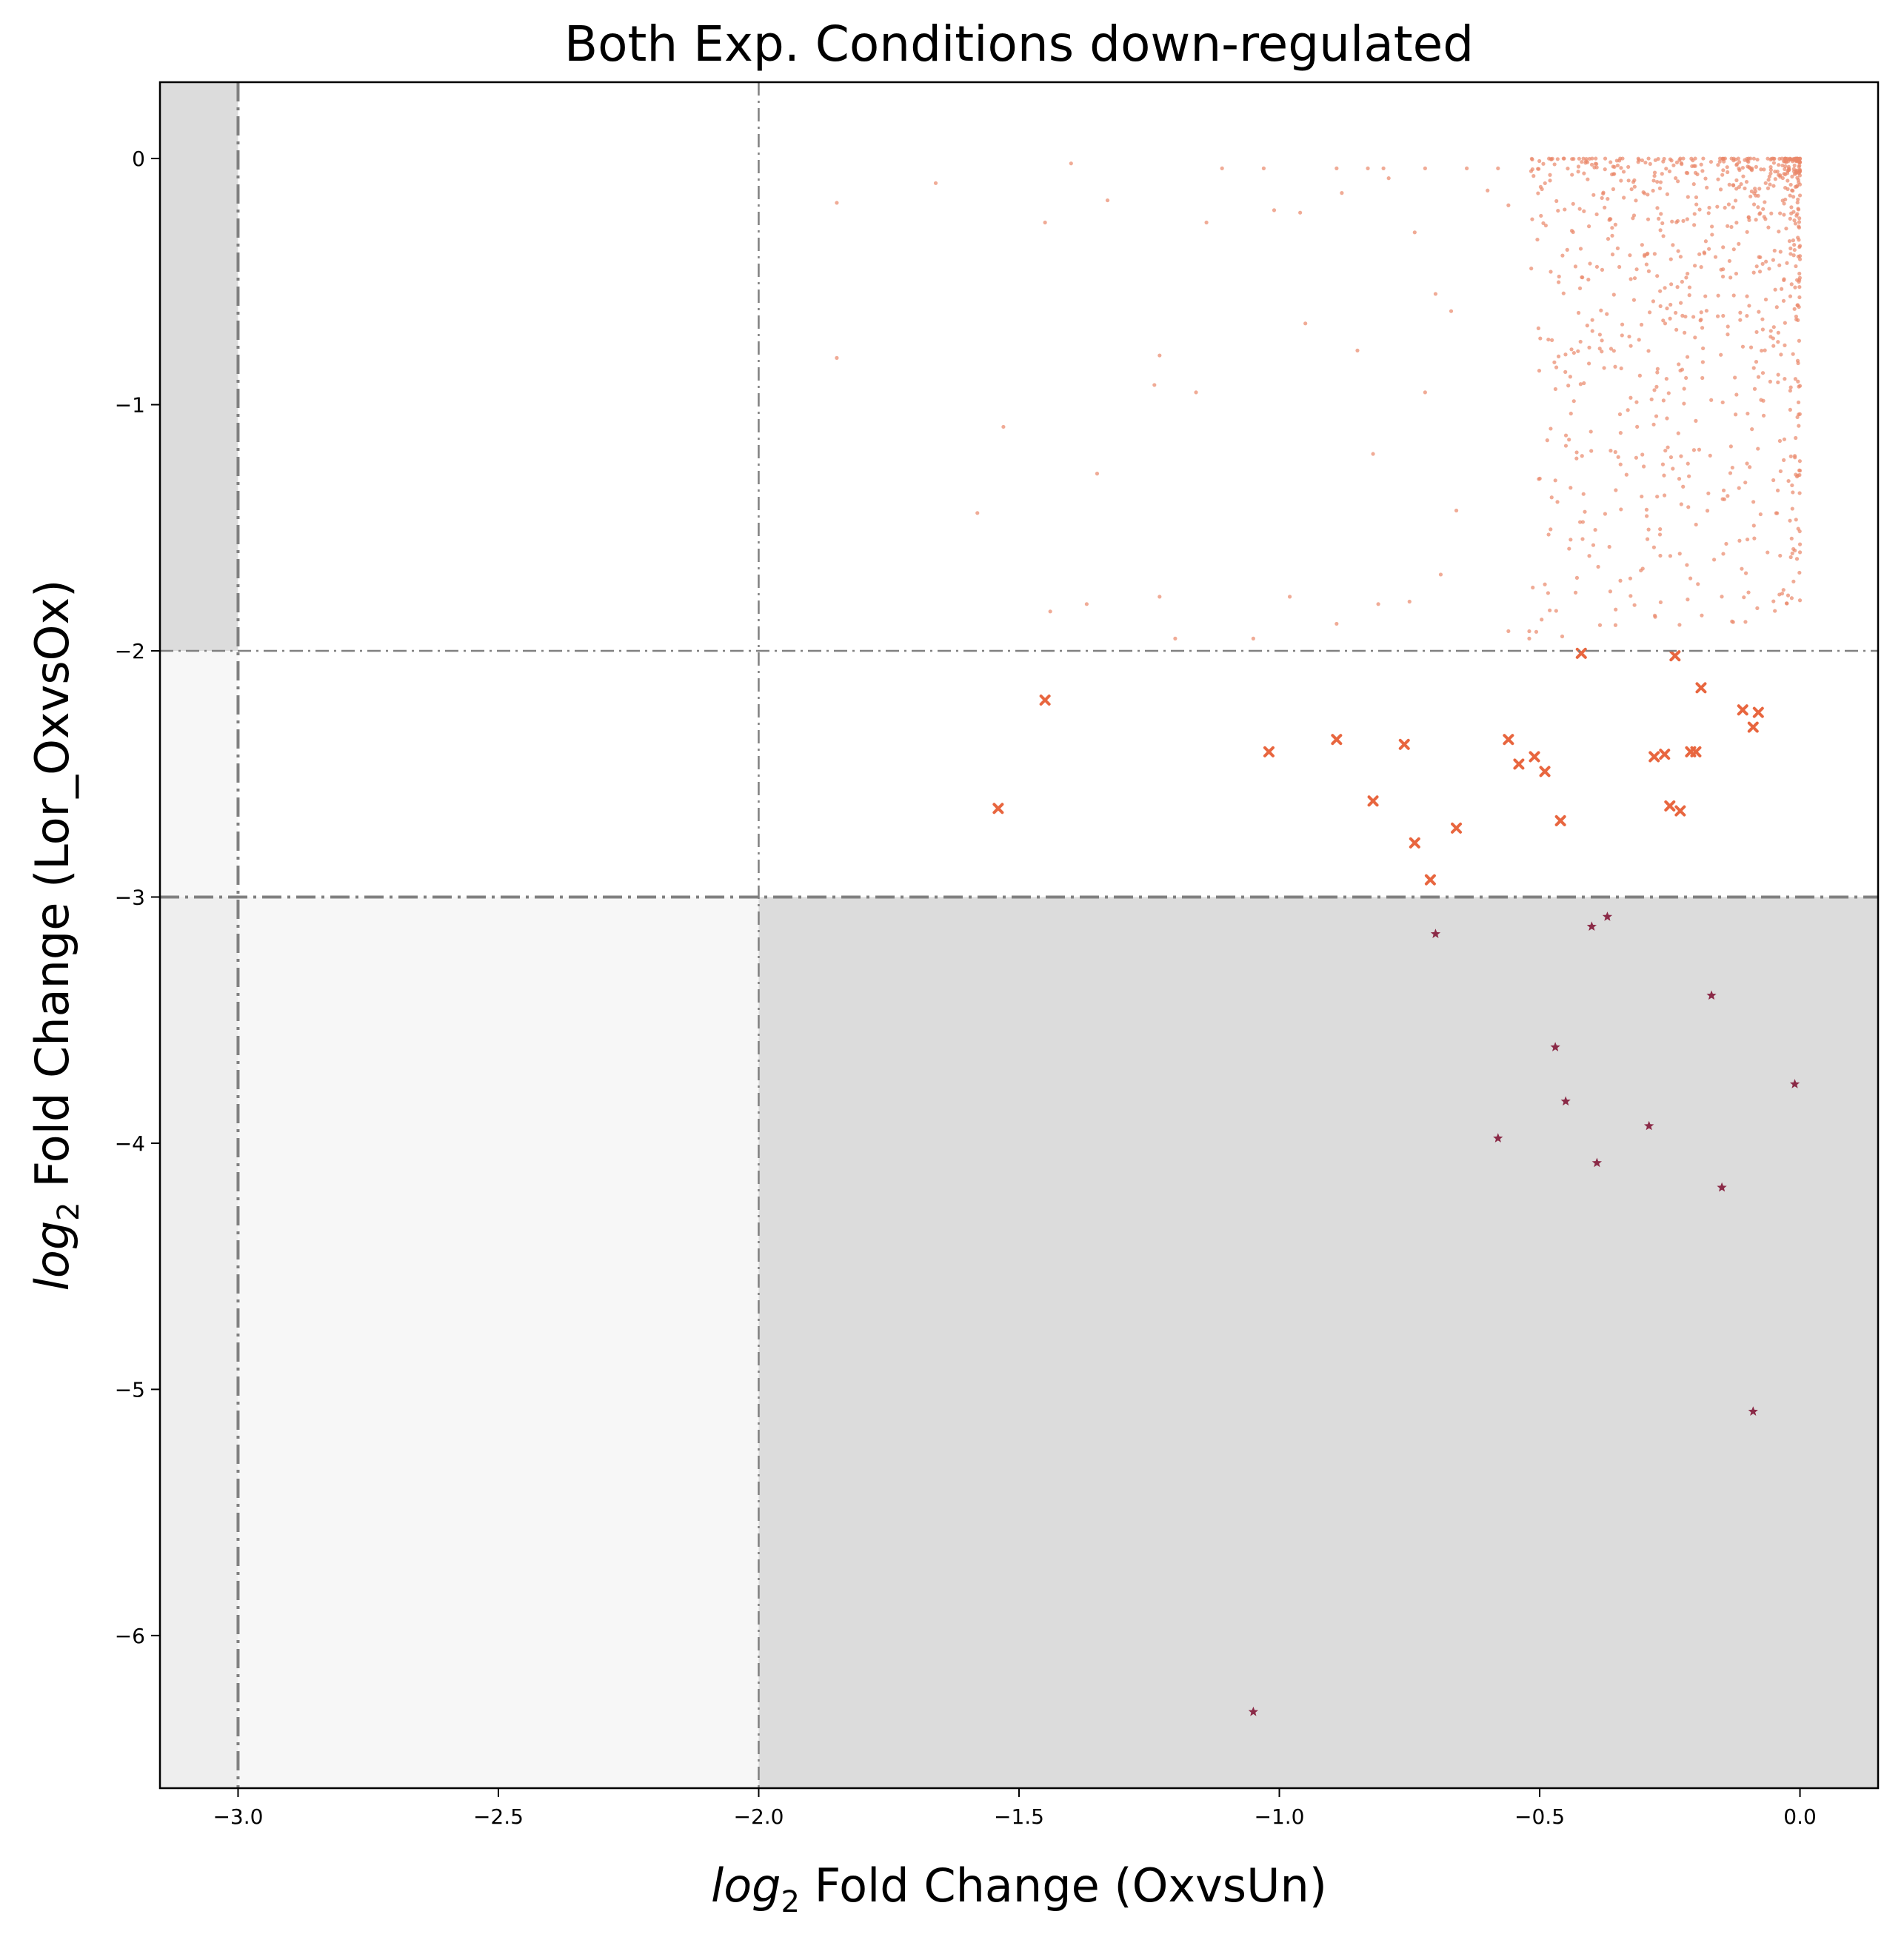  I want to click on y-tick-label: −4, so click(130, 1143).